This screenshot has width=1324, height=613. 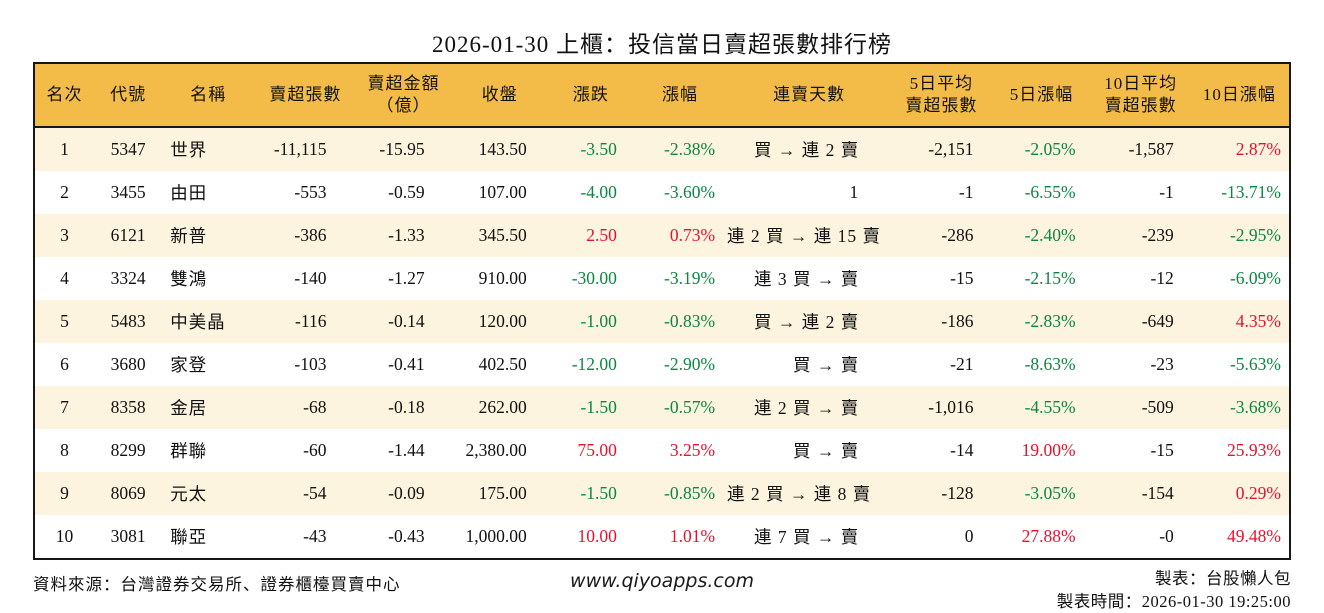 What do you see at coordinates (64, 536) in the screenshot?
I see `rank-cell: 10` at bounding box center [64, 536].